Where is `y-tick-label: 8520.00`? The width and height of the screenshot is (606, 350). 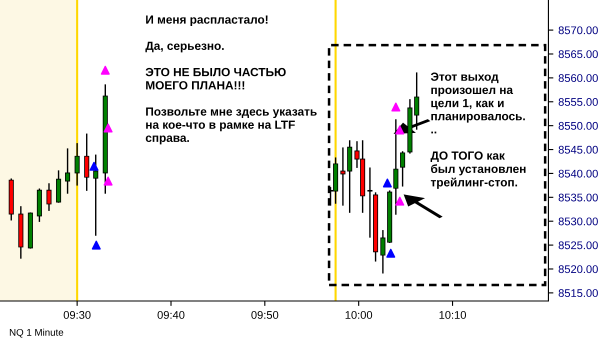 y-tick-label: 8520.00 is located at coordinates (578, 269).